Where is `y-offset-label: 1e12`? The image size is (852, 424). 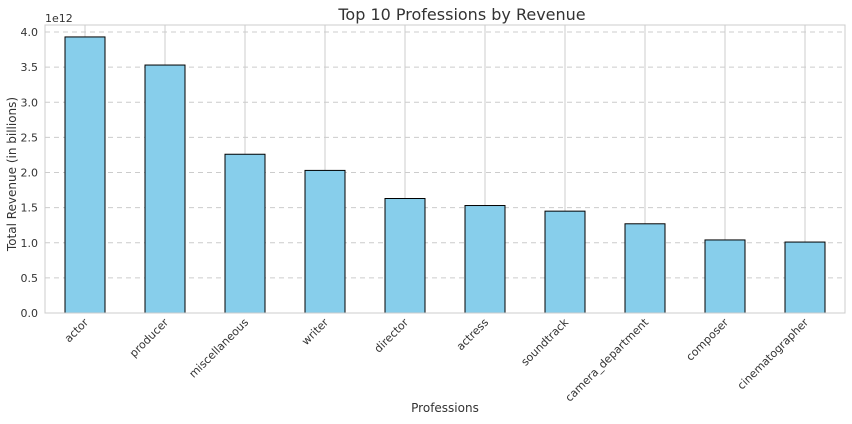
y-offset-label: 1e12 is located at coordinates (59, 18).